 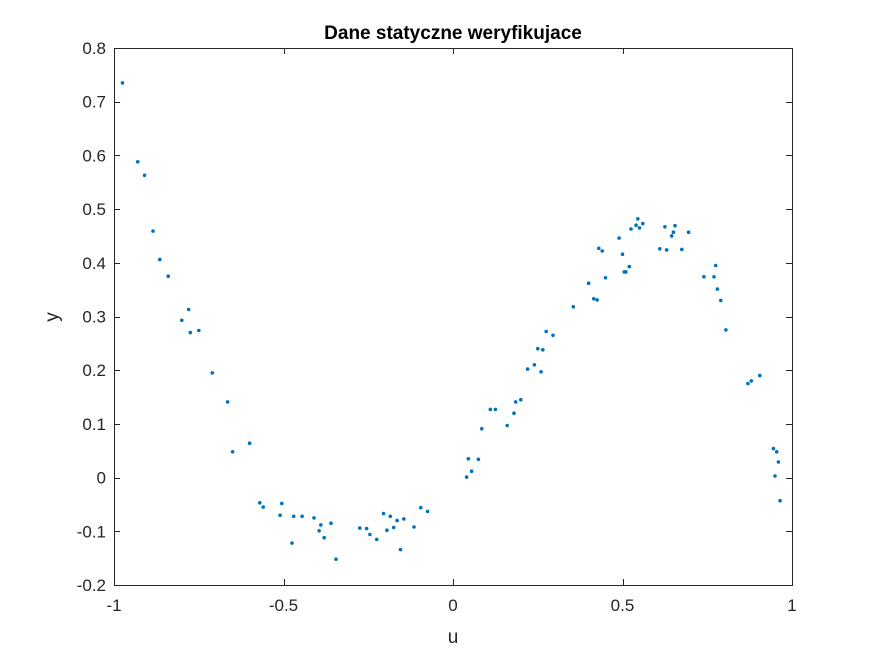 What do you see at coordinates (94, 263) in the screenshot?
I see `y-tick-label: 0.4` at bounding box center [94, 263].